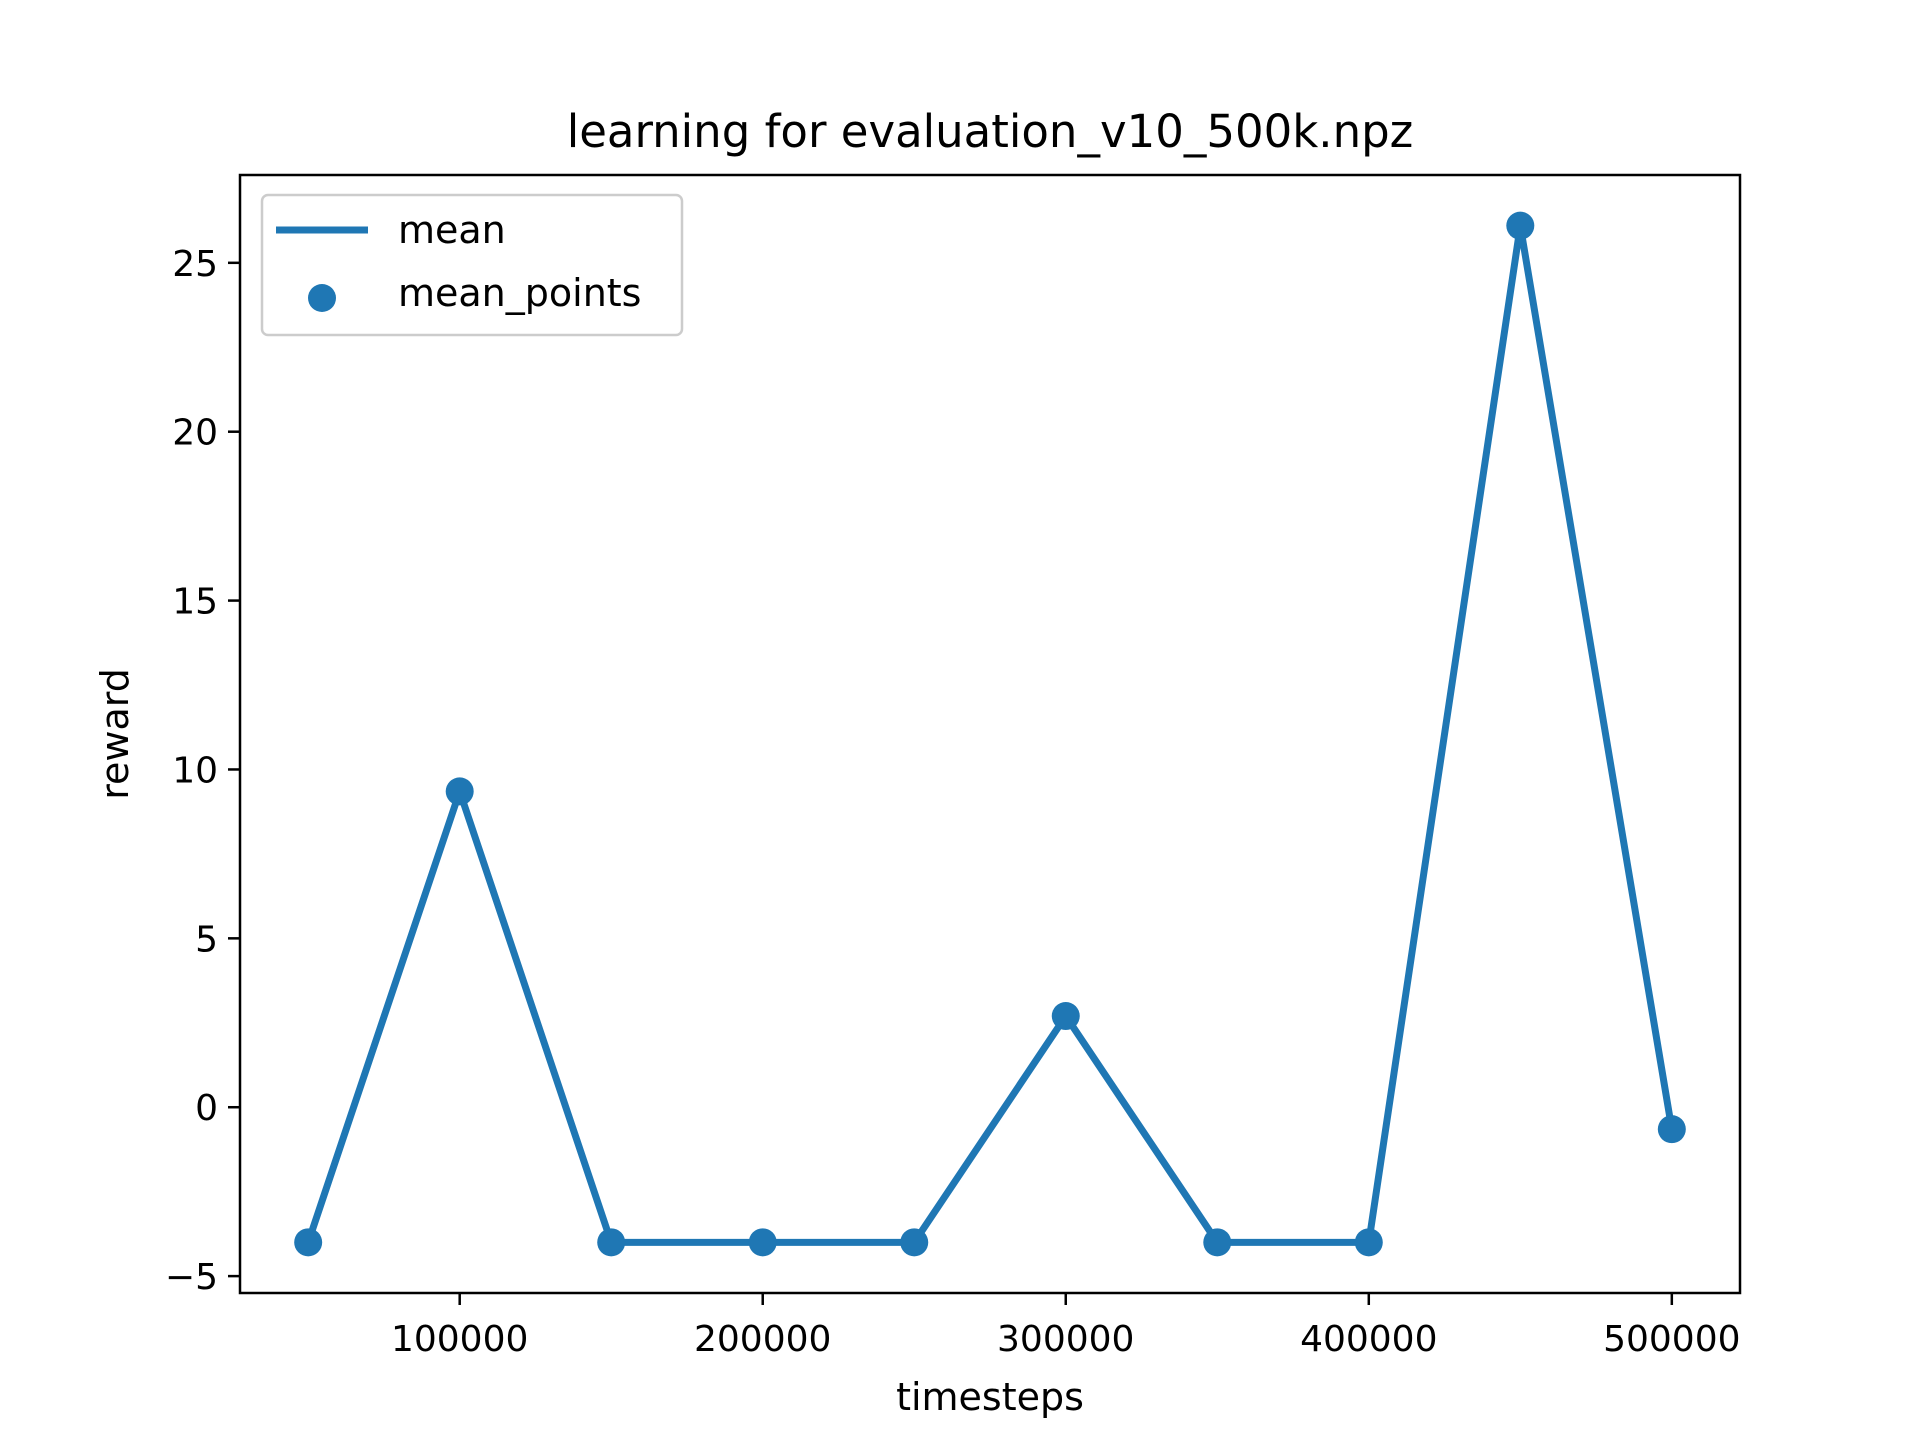 This screenshot has height=1440, width=1920. What do you see at coordinates (206, 1108) in the screenshot?
I see `y-tick-label: 0` at bounding box center [206, 1108].